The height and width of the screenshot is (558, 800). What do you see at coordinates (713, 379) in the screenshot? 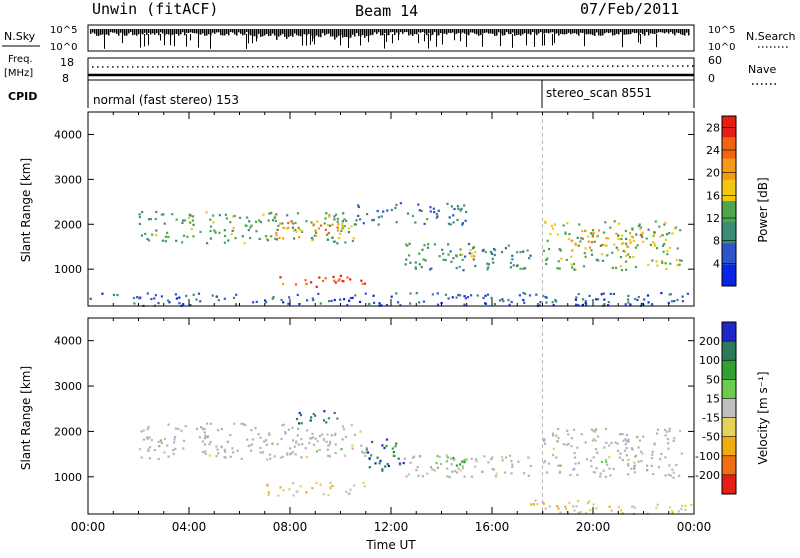
I see `colorbar-tick-label: 50` at bounding box center [713, 379].